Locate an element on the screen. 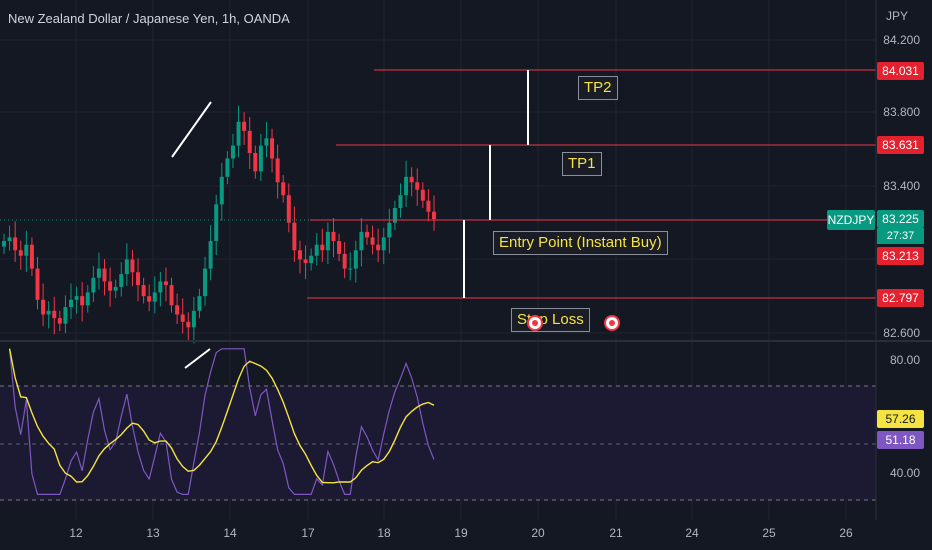 This screenshot has height=550, width=932. rsi-tick: 80.00 is located at coordinates (904, 360).